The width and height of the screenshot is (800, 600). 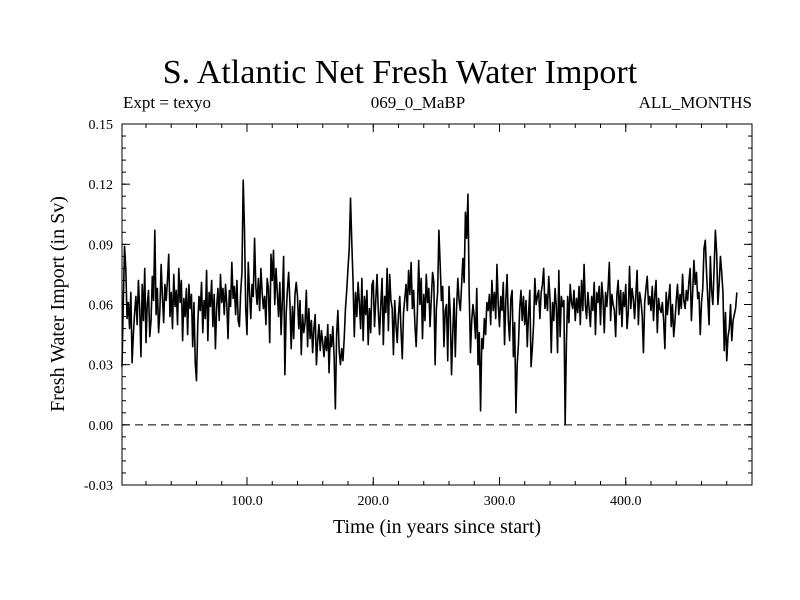 I want to click on chart-title: S. Atlantic Net Fresh Water Import, so click(x=400, y=72).